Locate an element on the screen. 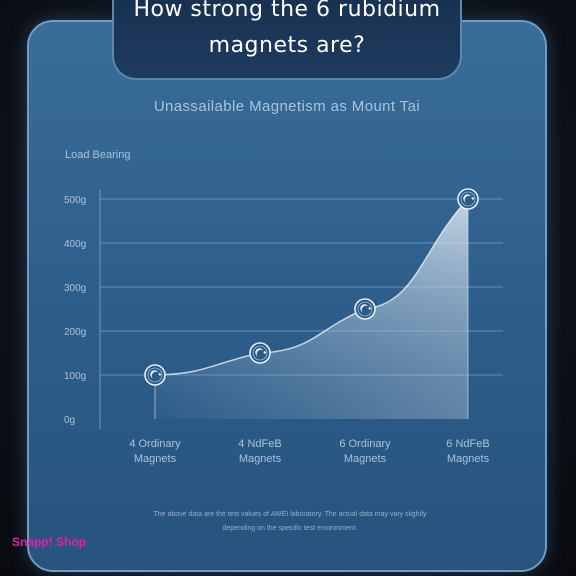 This screenshot has height=576, width=576. x-category-label: 4 NdFeB is located at coordinates (259, 444).